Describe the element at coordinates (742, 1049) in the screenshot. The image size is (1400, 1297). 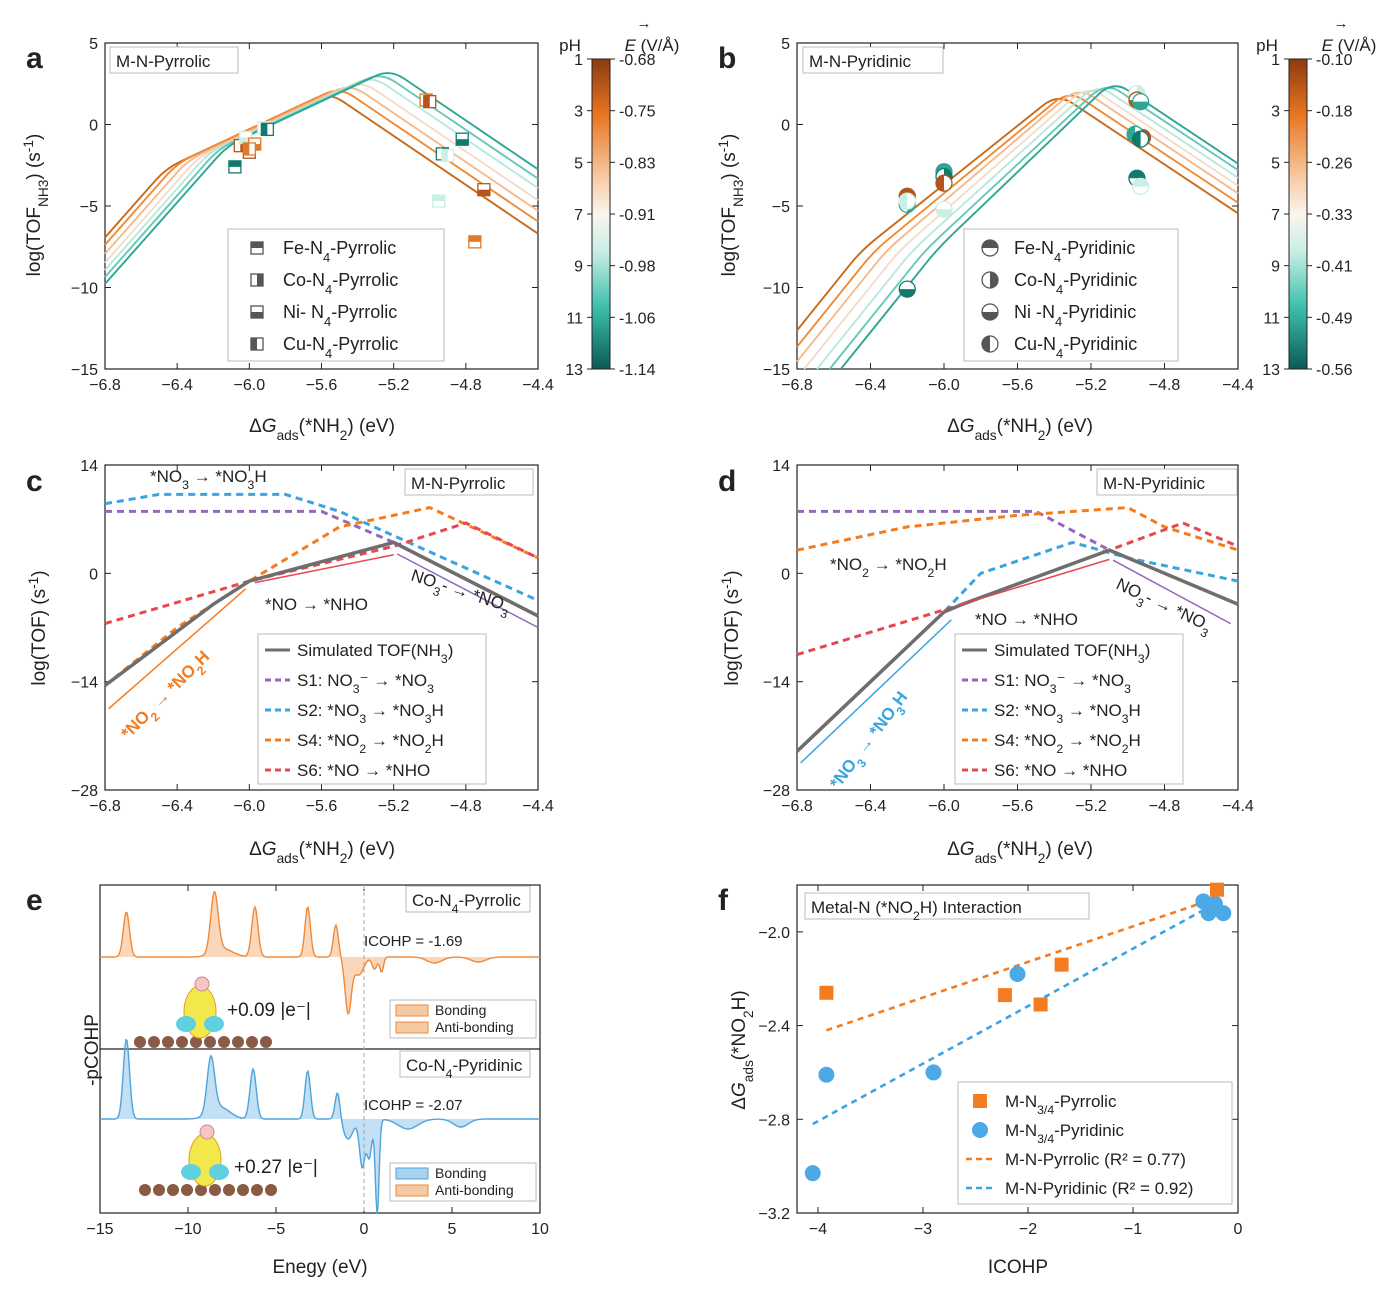
I see `y-axis-label-f: ΔGads(*NO2H)` at that location.